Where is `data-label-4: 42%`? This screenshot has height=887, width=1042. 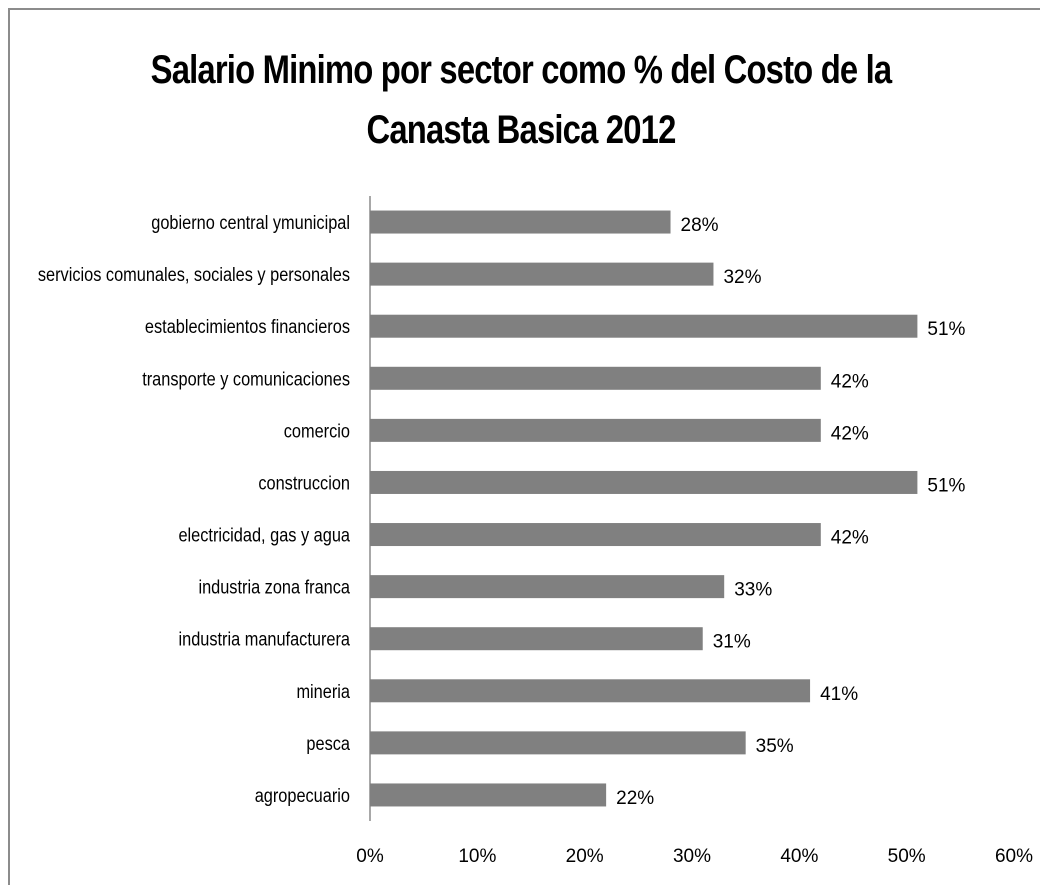
data-label-4: 42% is located at coordinates (850, 433).